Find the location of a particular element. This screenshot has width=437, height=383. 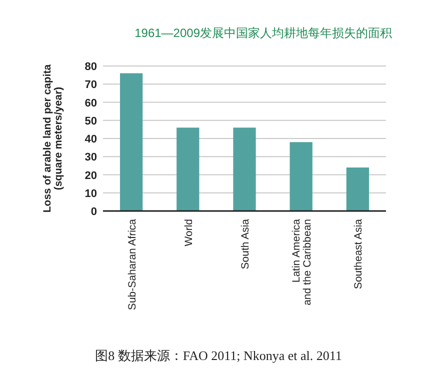

x-tick-label: Southeast Asia is located at coordinates (358, 254).